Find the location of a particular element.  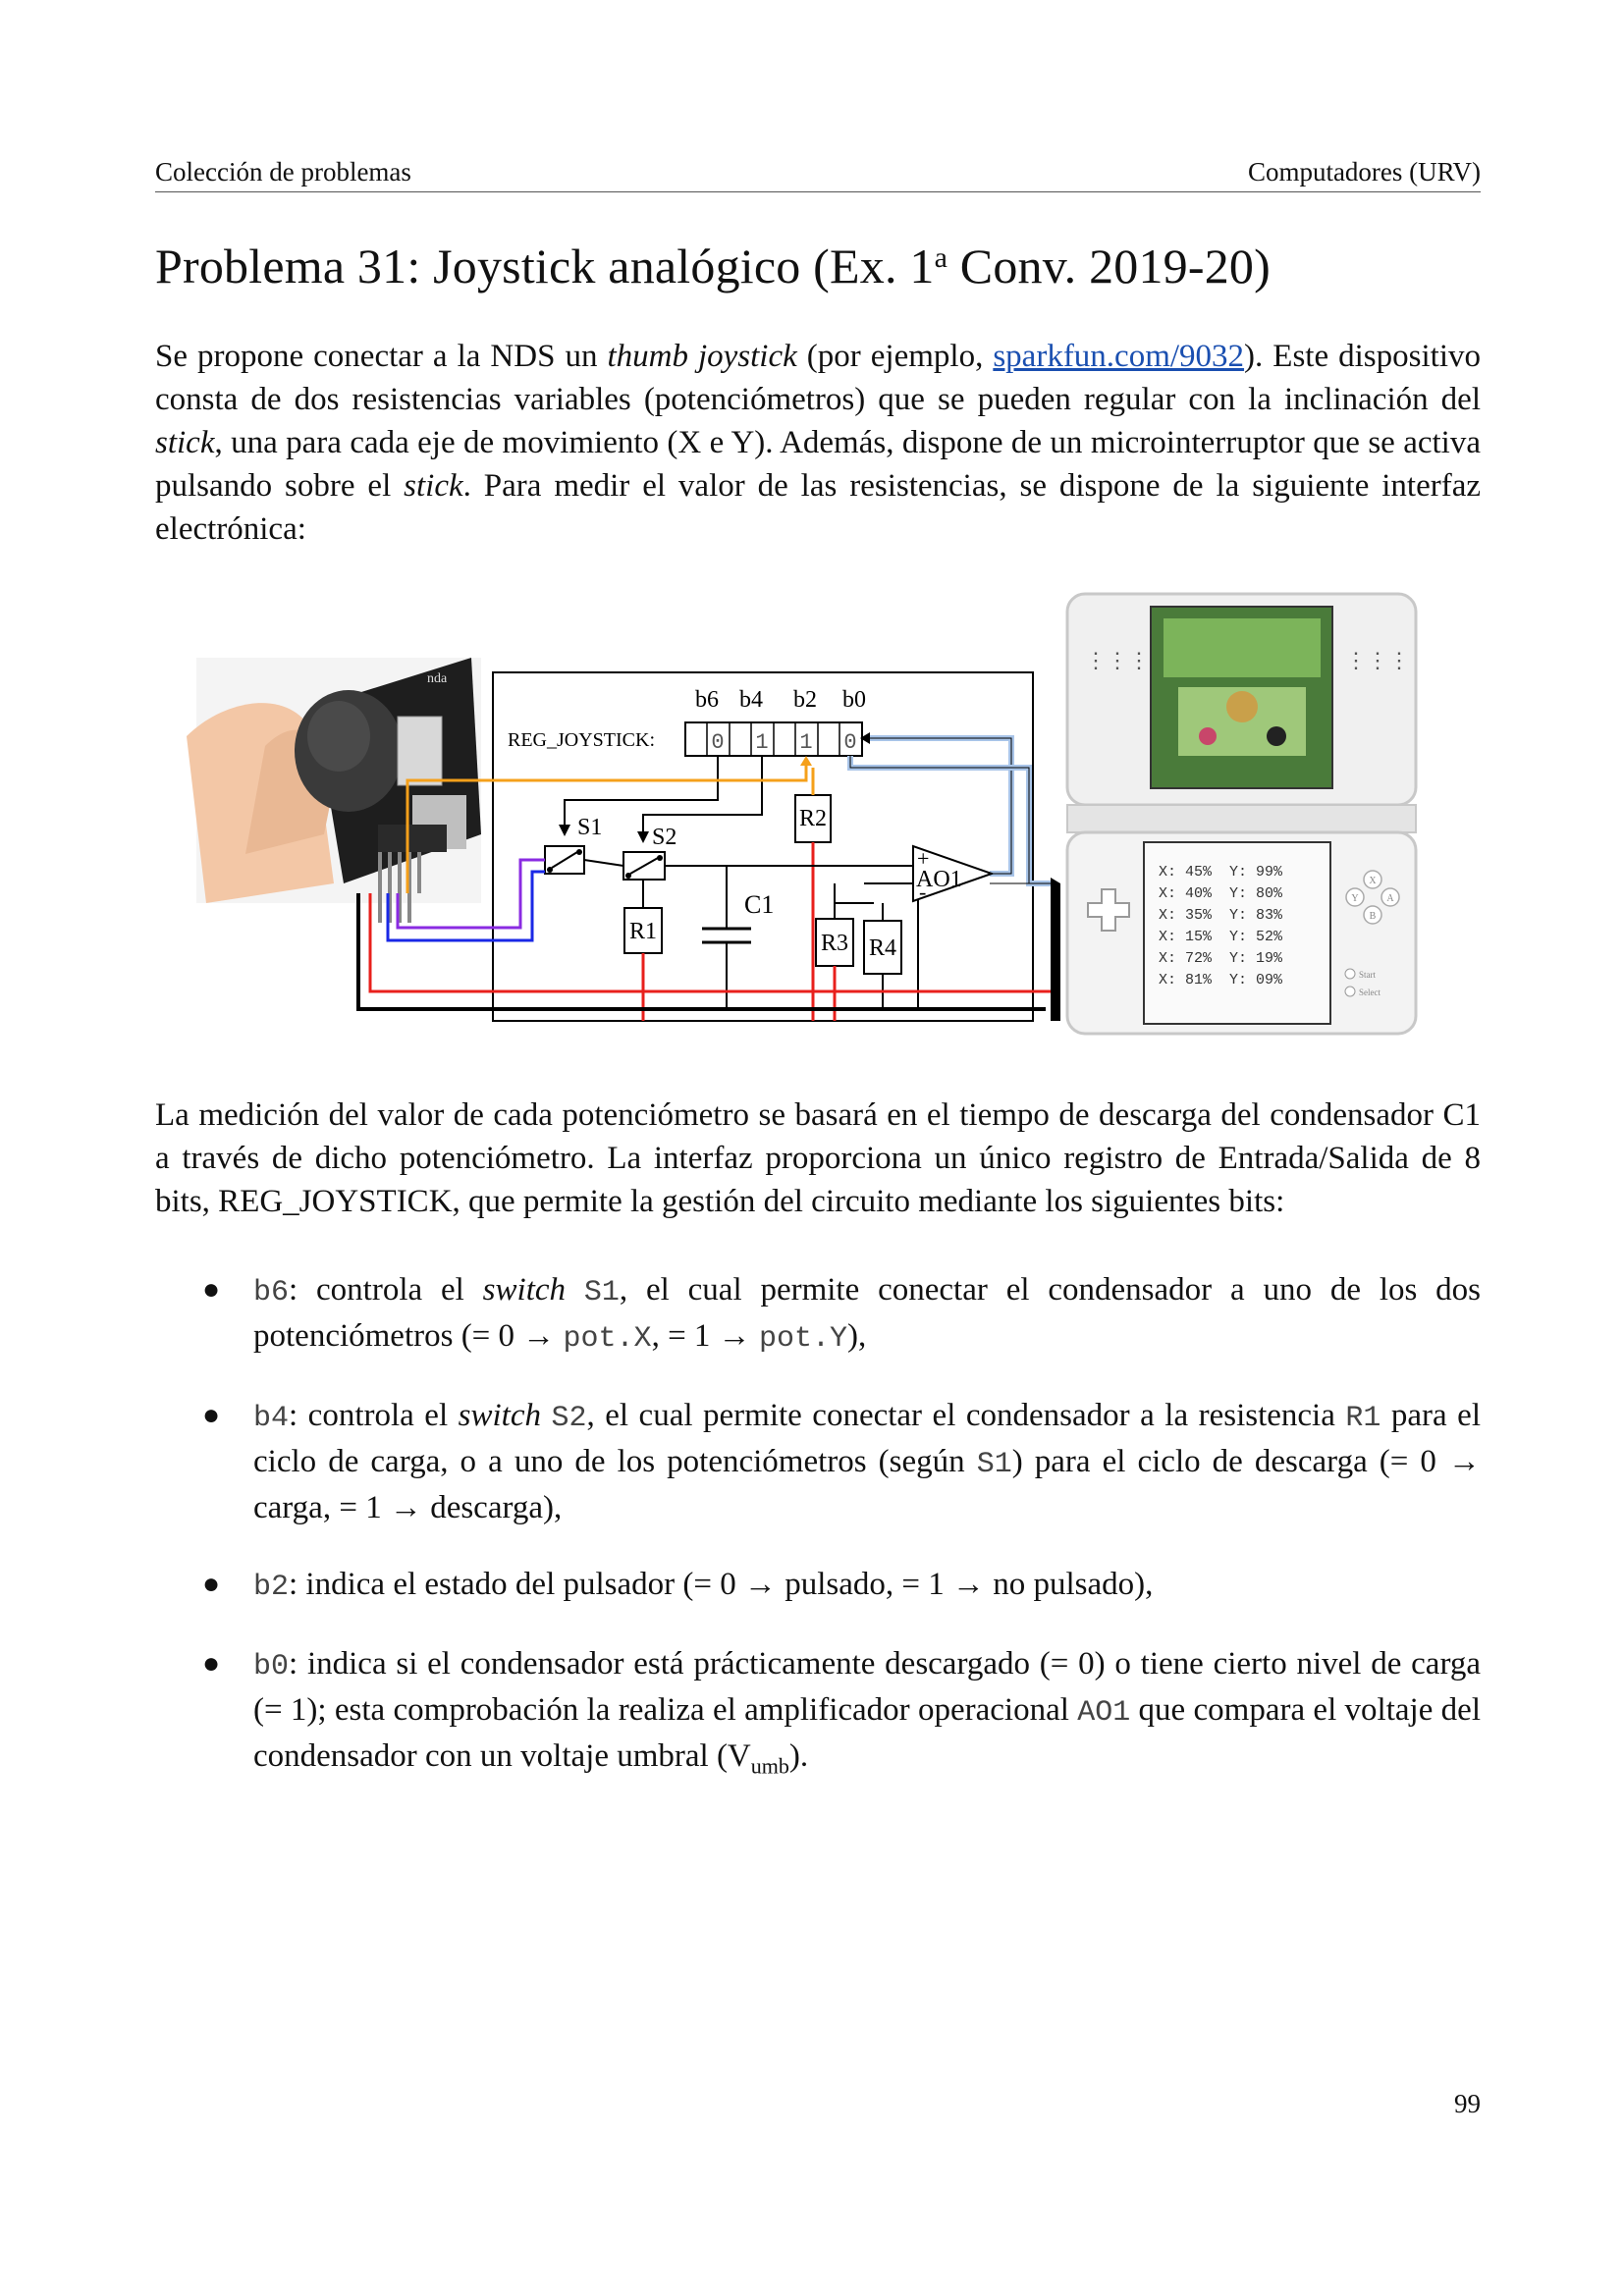

ground-rail is located at coordinates (701, 952).